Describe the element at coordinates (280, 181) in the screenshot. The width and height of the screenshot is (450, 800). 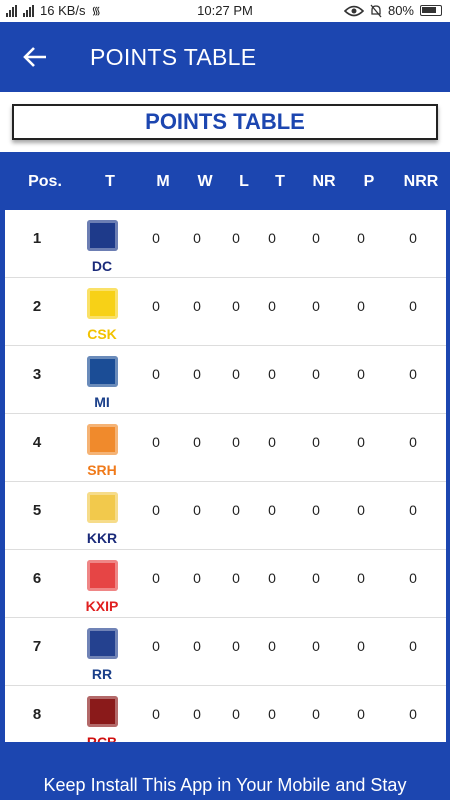
I see `col-tied: T` at that location.